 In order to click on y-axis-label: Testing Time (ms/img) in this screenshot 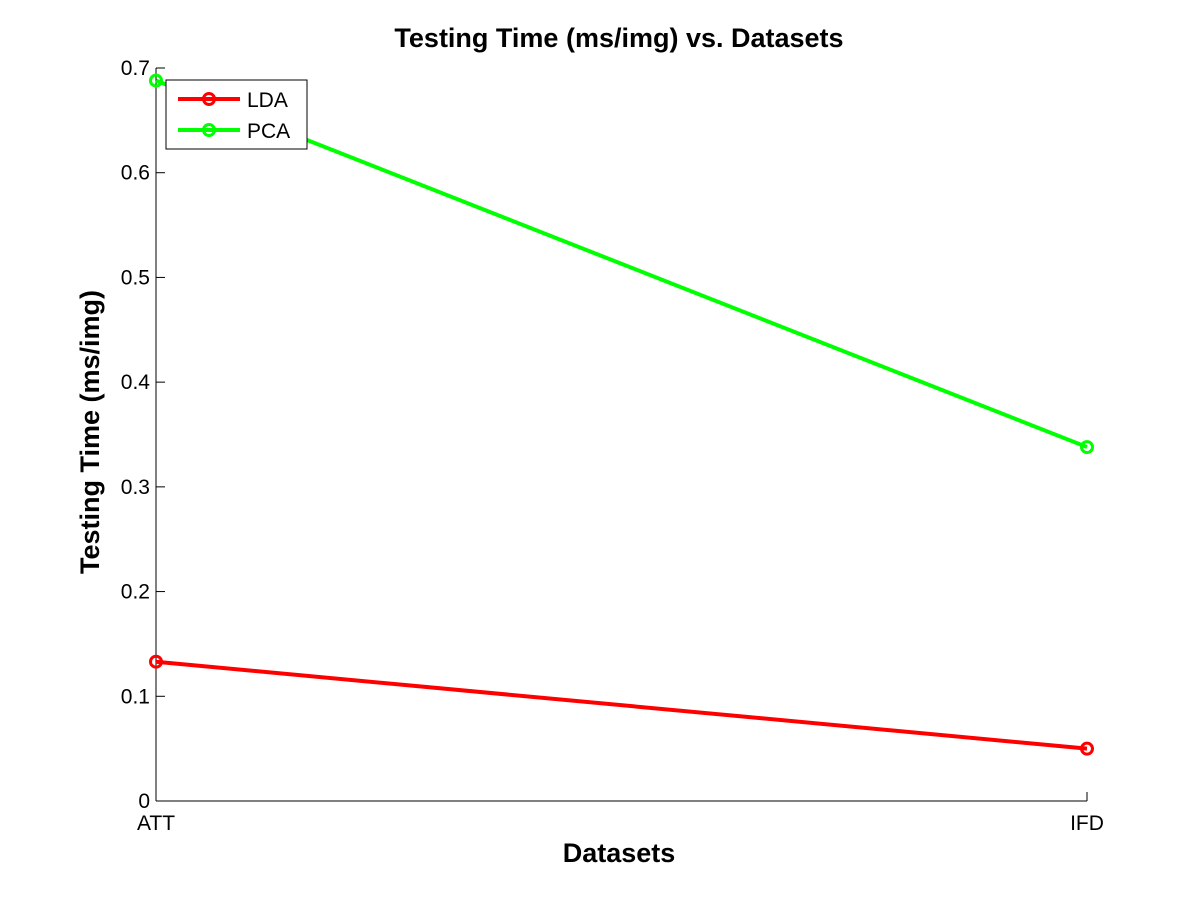, I will do `click(90, 432)`.